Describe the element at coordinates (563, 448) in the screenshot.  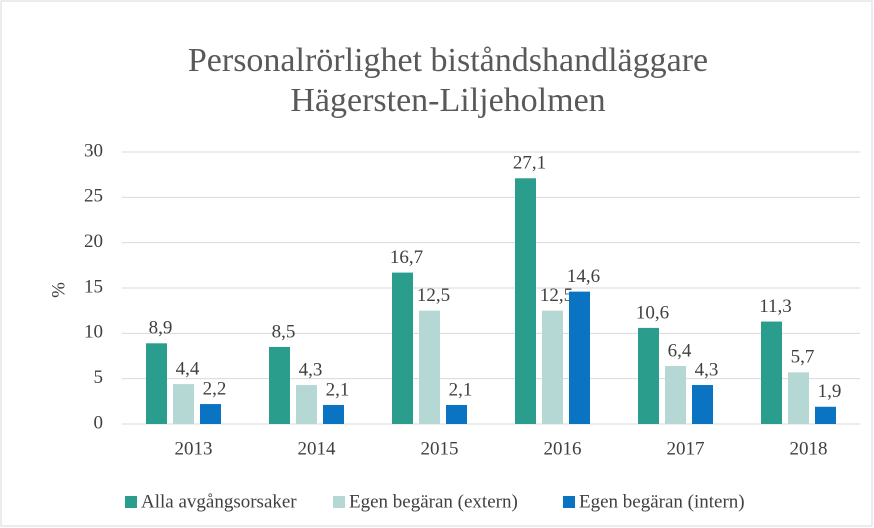
I see `x-tick-label: 2016` at that location.